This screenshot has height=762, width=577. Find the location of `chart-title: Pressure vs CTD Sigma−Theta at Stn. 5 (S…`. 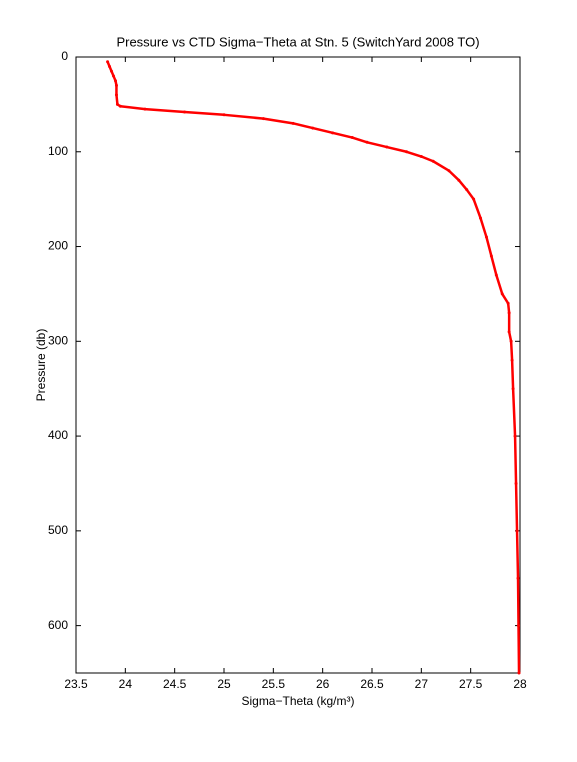

chart-title: Pressure vs CTD Sigma−Theta at Stn. 5 (S… is located at coordinates (297, 41).